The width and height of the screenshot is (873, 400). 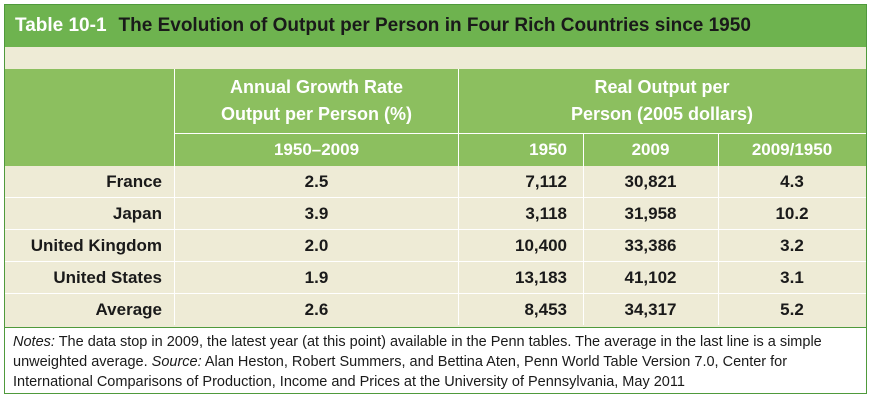 What do you see at coordinates (316, 149) in the screenshot?
I see `header-period: 1950–2009` at bounding box center [316, 149].